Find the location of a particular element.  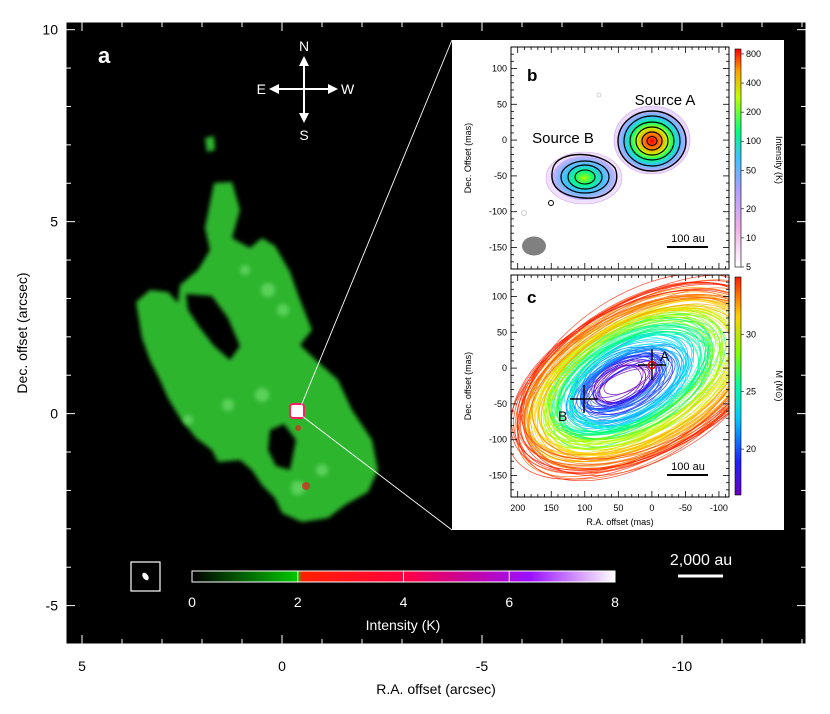

x-tick-label: -10 is located at coordinates (682, 666).